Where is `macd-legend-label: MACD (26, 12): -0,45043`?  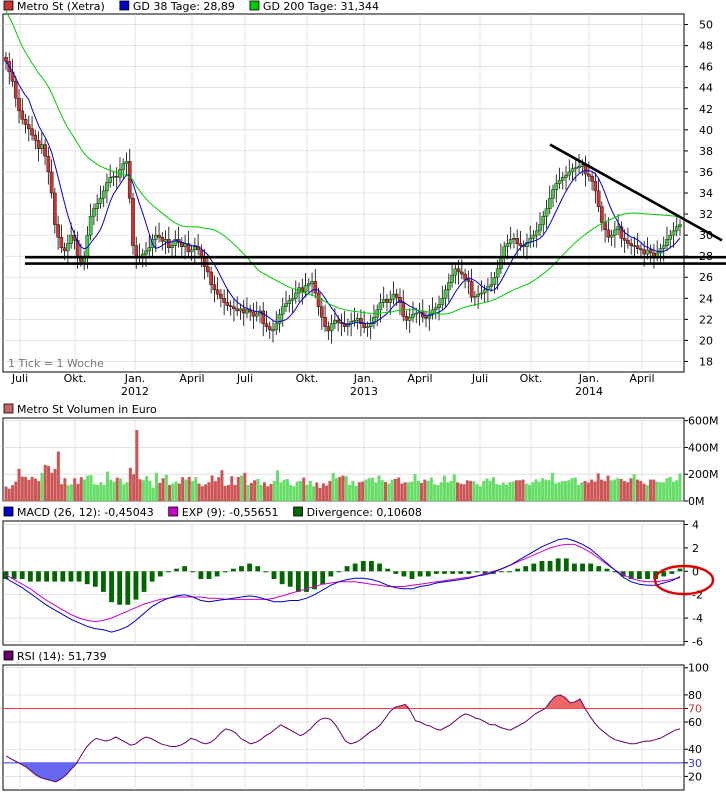
macd-legend-label: MACD (26, 12): -0,45043 is located at coordinates (85, 512).